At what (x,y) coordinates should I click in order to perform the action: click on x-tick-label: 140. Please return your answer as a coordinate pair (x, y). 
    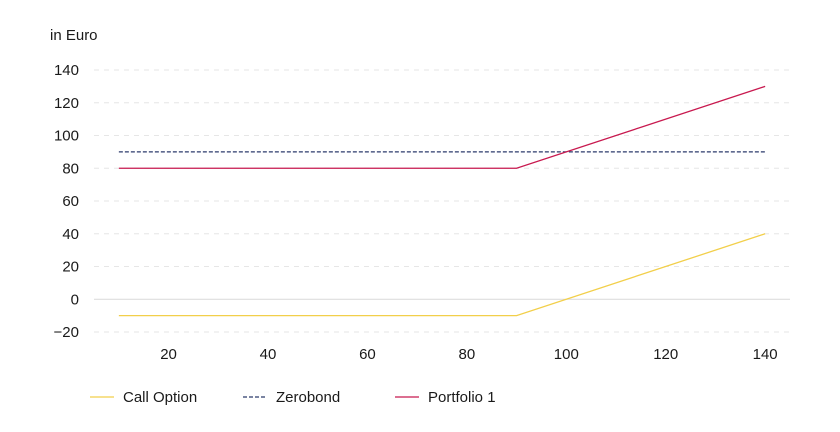
    Looking at the image, I should click on (765, 354).